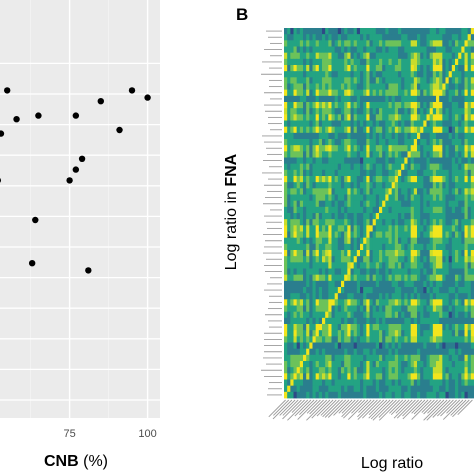  What do you see at coordinates (82, 158) in the screenshot?
I see `scatter-point` at bounding box center [82, 158].